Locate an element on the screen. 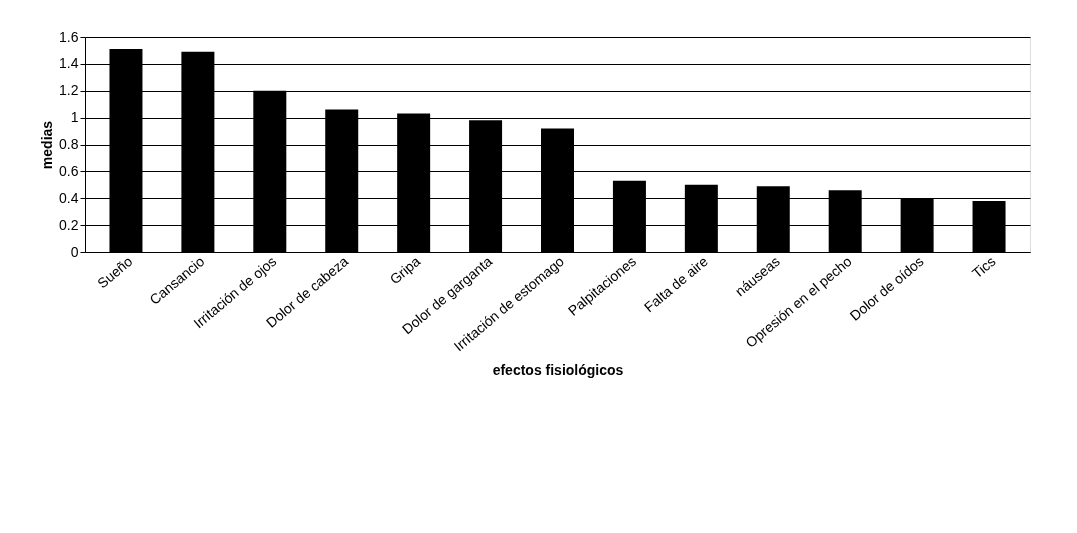 The image size is (1077, 533). y-tick-label: 1.2 is located at coordinates (69, 90).